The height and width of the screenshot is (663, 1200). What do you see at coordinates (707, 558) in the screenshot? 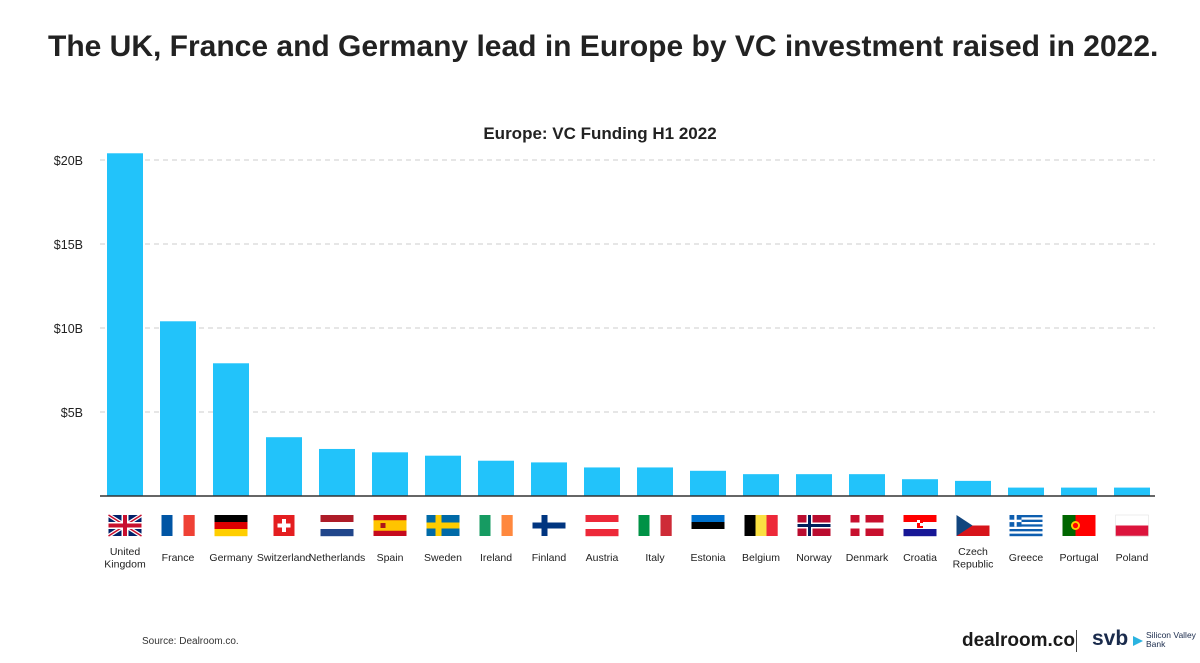
I see `x-tick-label: Estonia` at bounding box center [707, 558].